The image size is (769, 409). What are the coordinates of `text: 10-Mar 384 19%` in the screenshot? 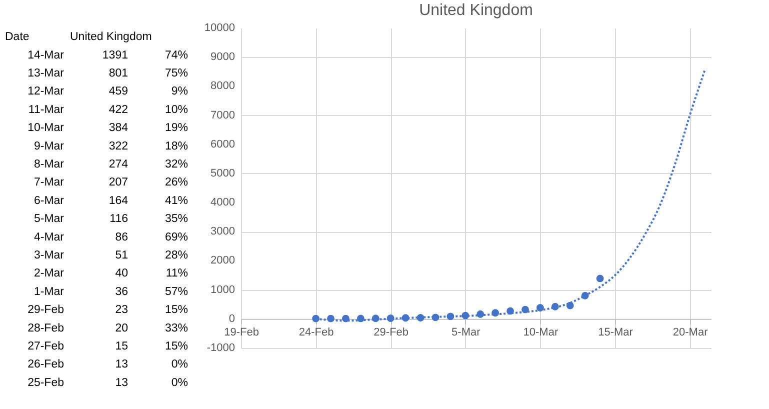 It's located at (108, 128).